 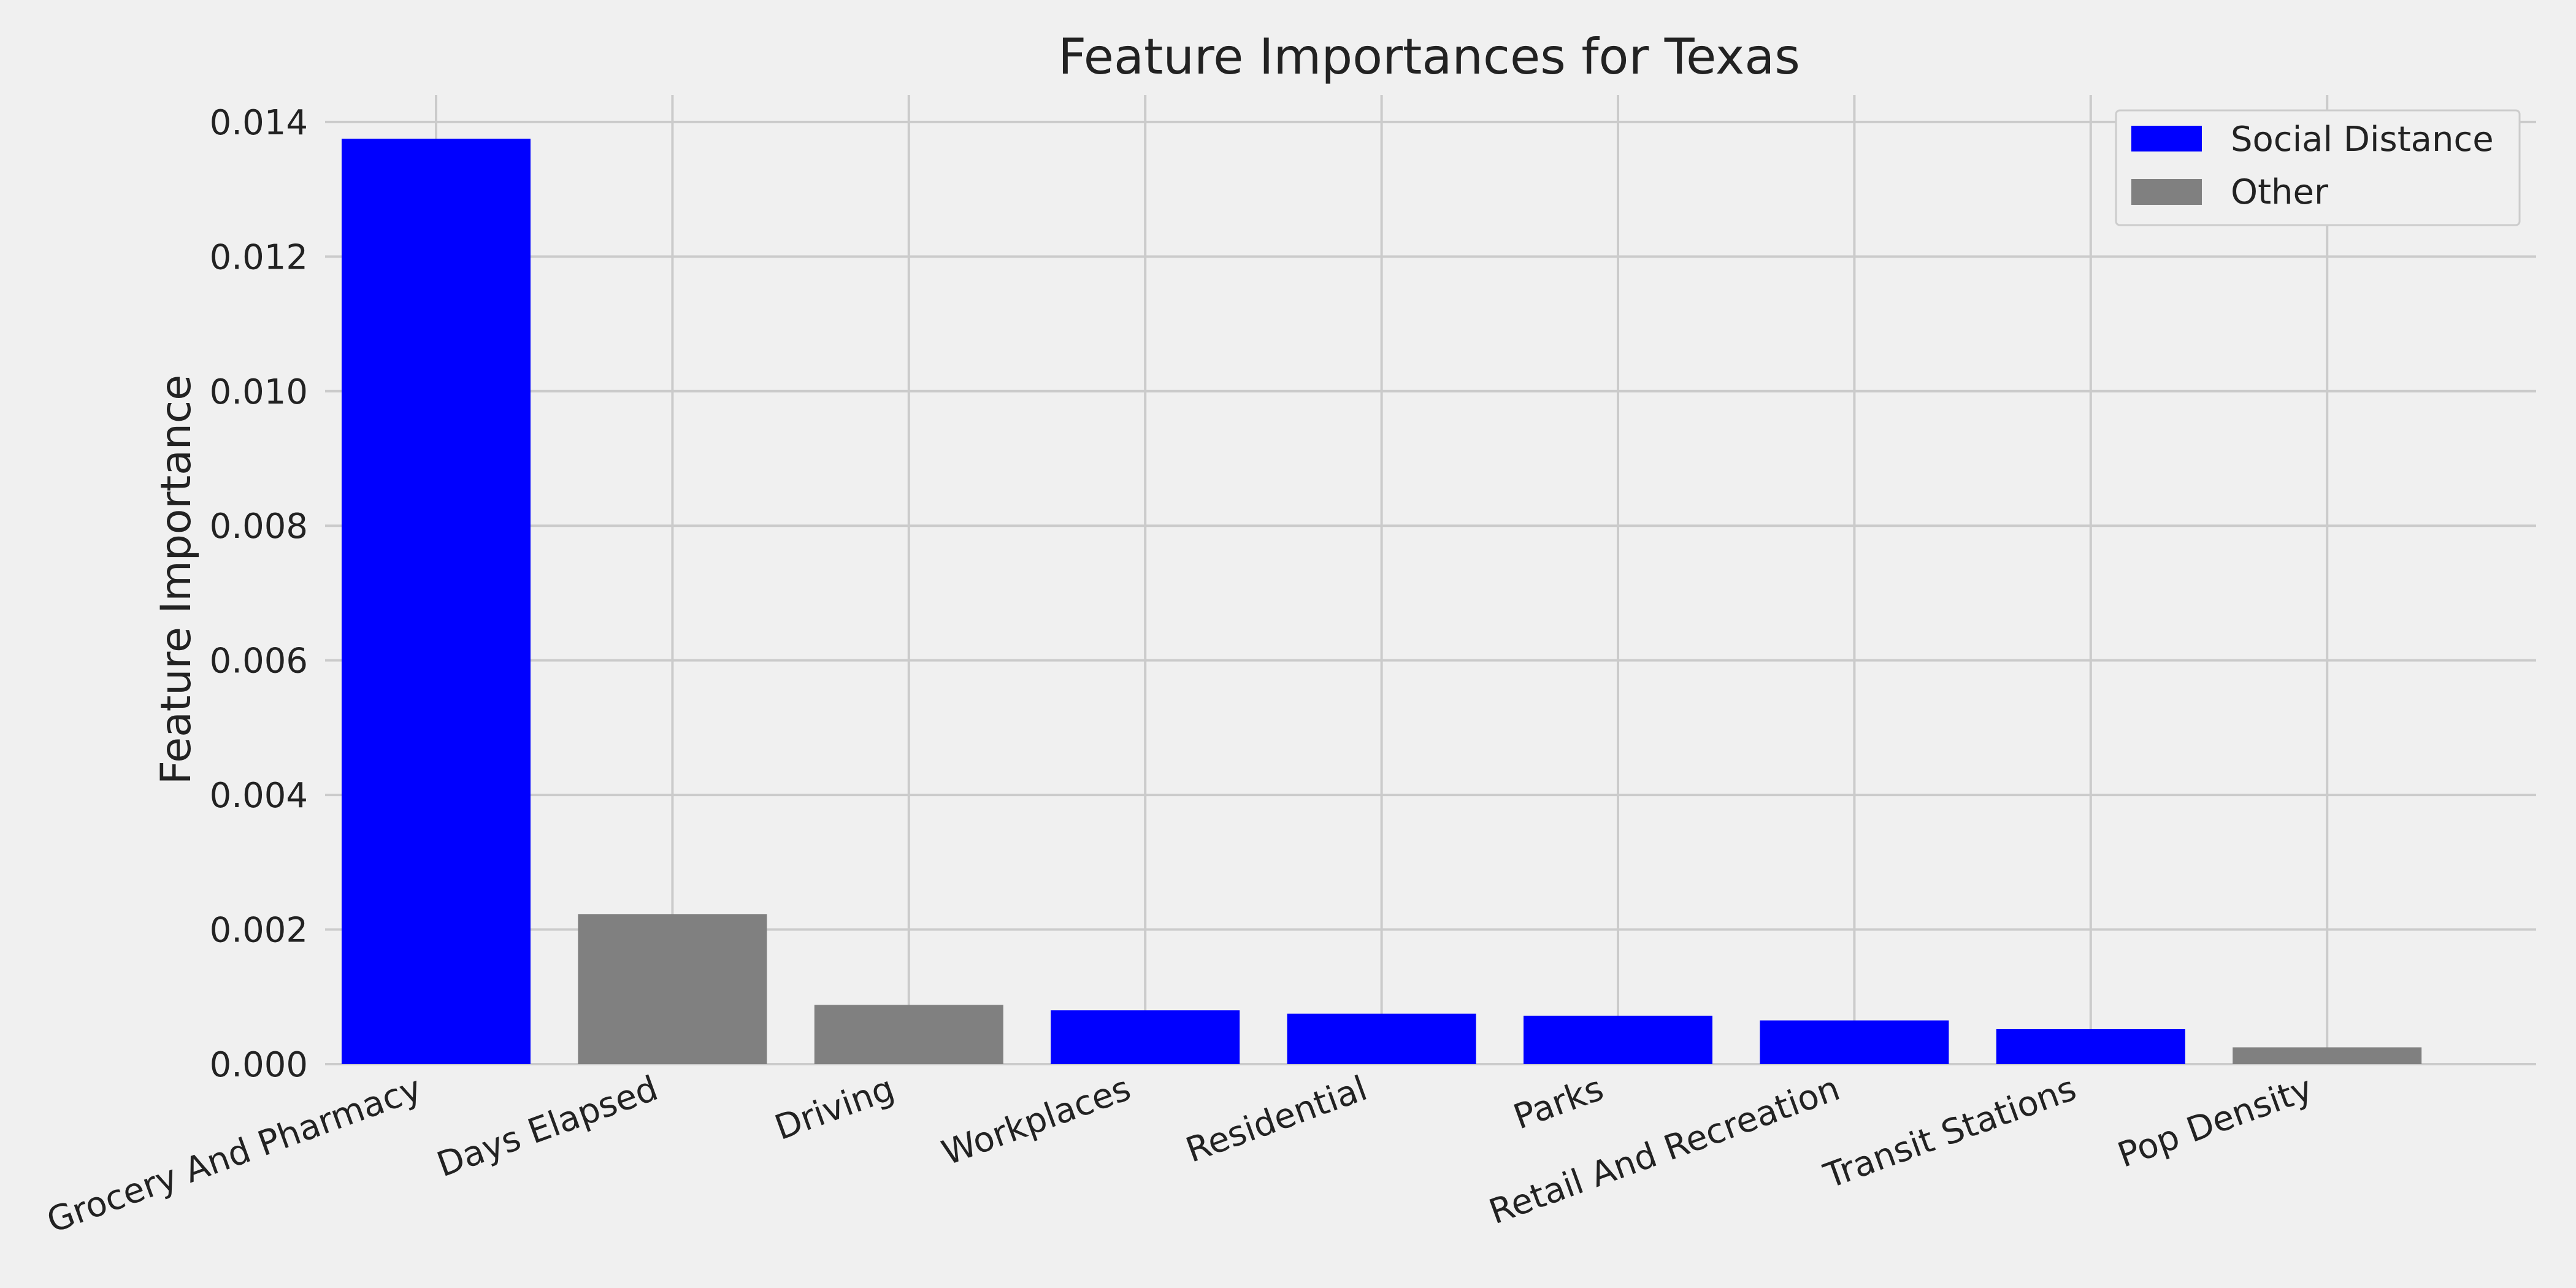 What do you see at coordinates (2166, 192) in the screenshot?
I see `legend-swatch-other` at bounding box center [2166, 192].